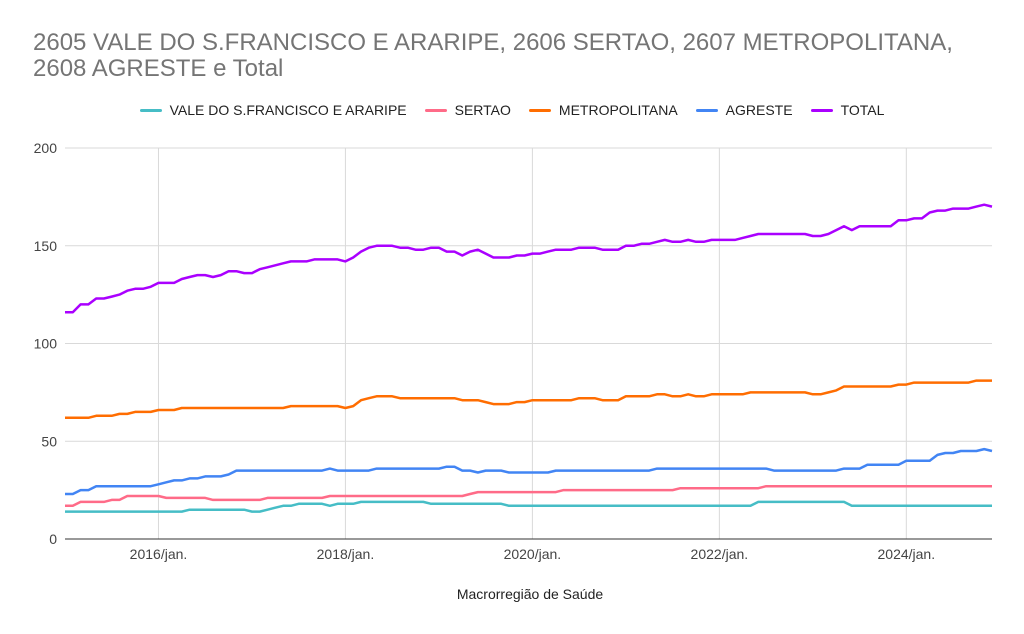  Describe the element at coordinates (528, 496) in the screenshot. I see `series-line-sertao` at that location.